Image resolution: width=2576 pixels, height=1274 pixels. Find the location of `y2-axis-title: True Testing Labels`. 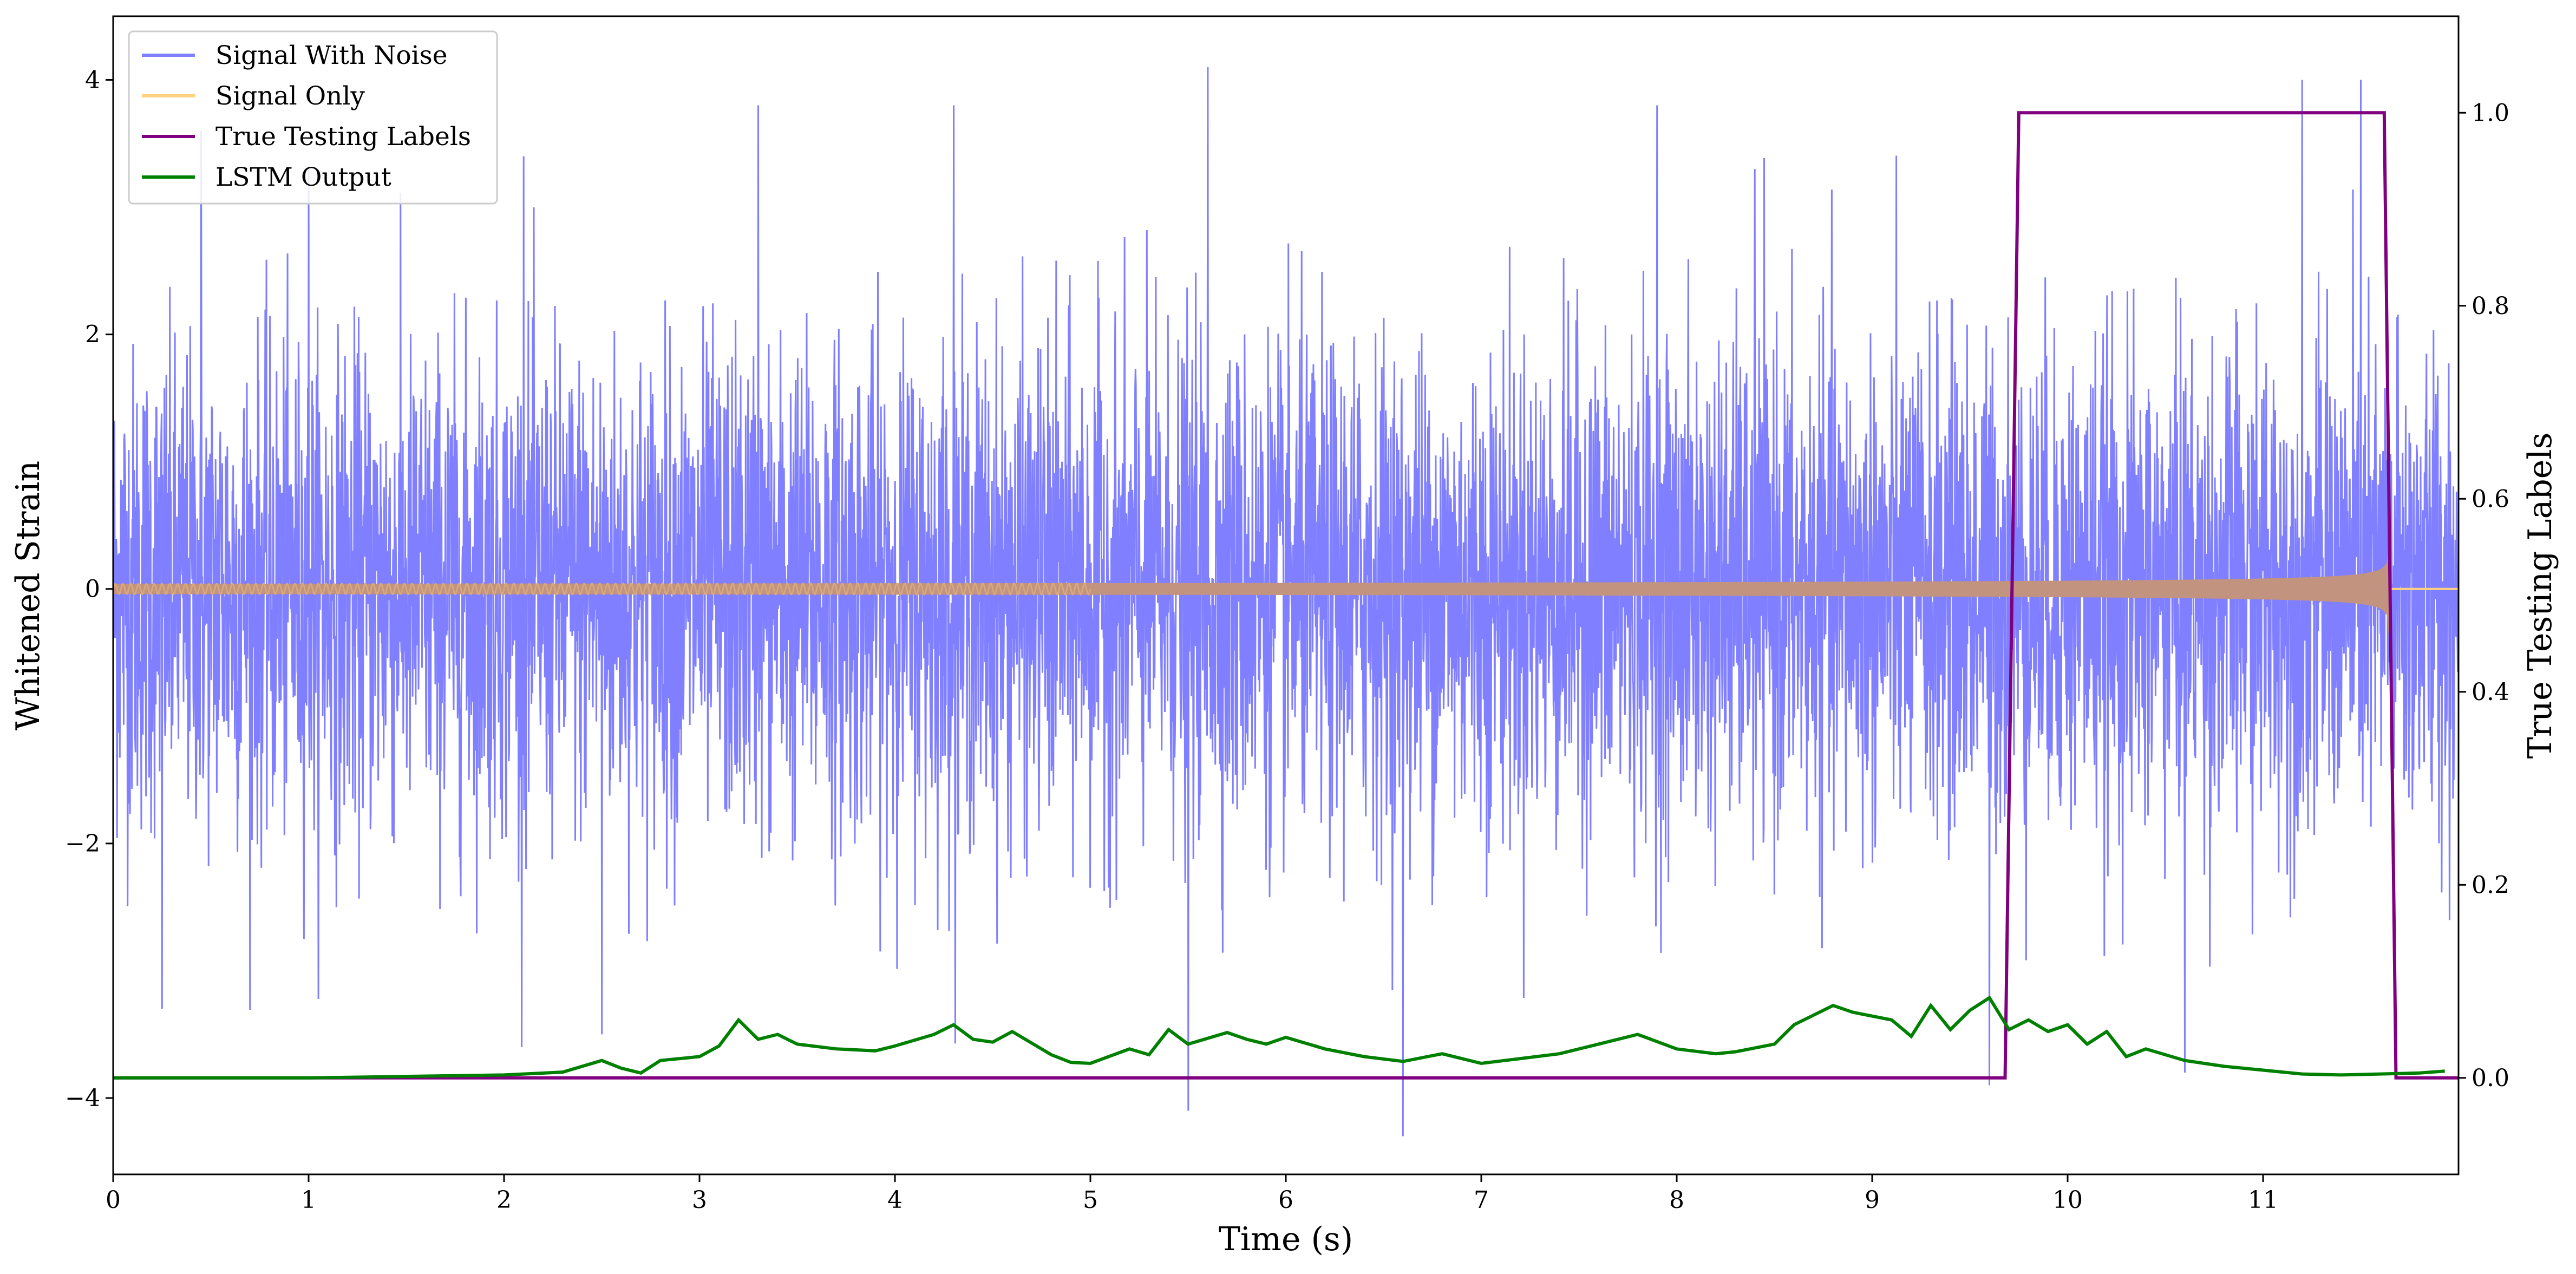

y2-axis-title: True Testing Labels is located at coordinates (2540, 596).